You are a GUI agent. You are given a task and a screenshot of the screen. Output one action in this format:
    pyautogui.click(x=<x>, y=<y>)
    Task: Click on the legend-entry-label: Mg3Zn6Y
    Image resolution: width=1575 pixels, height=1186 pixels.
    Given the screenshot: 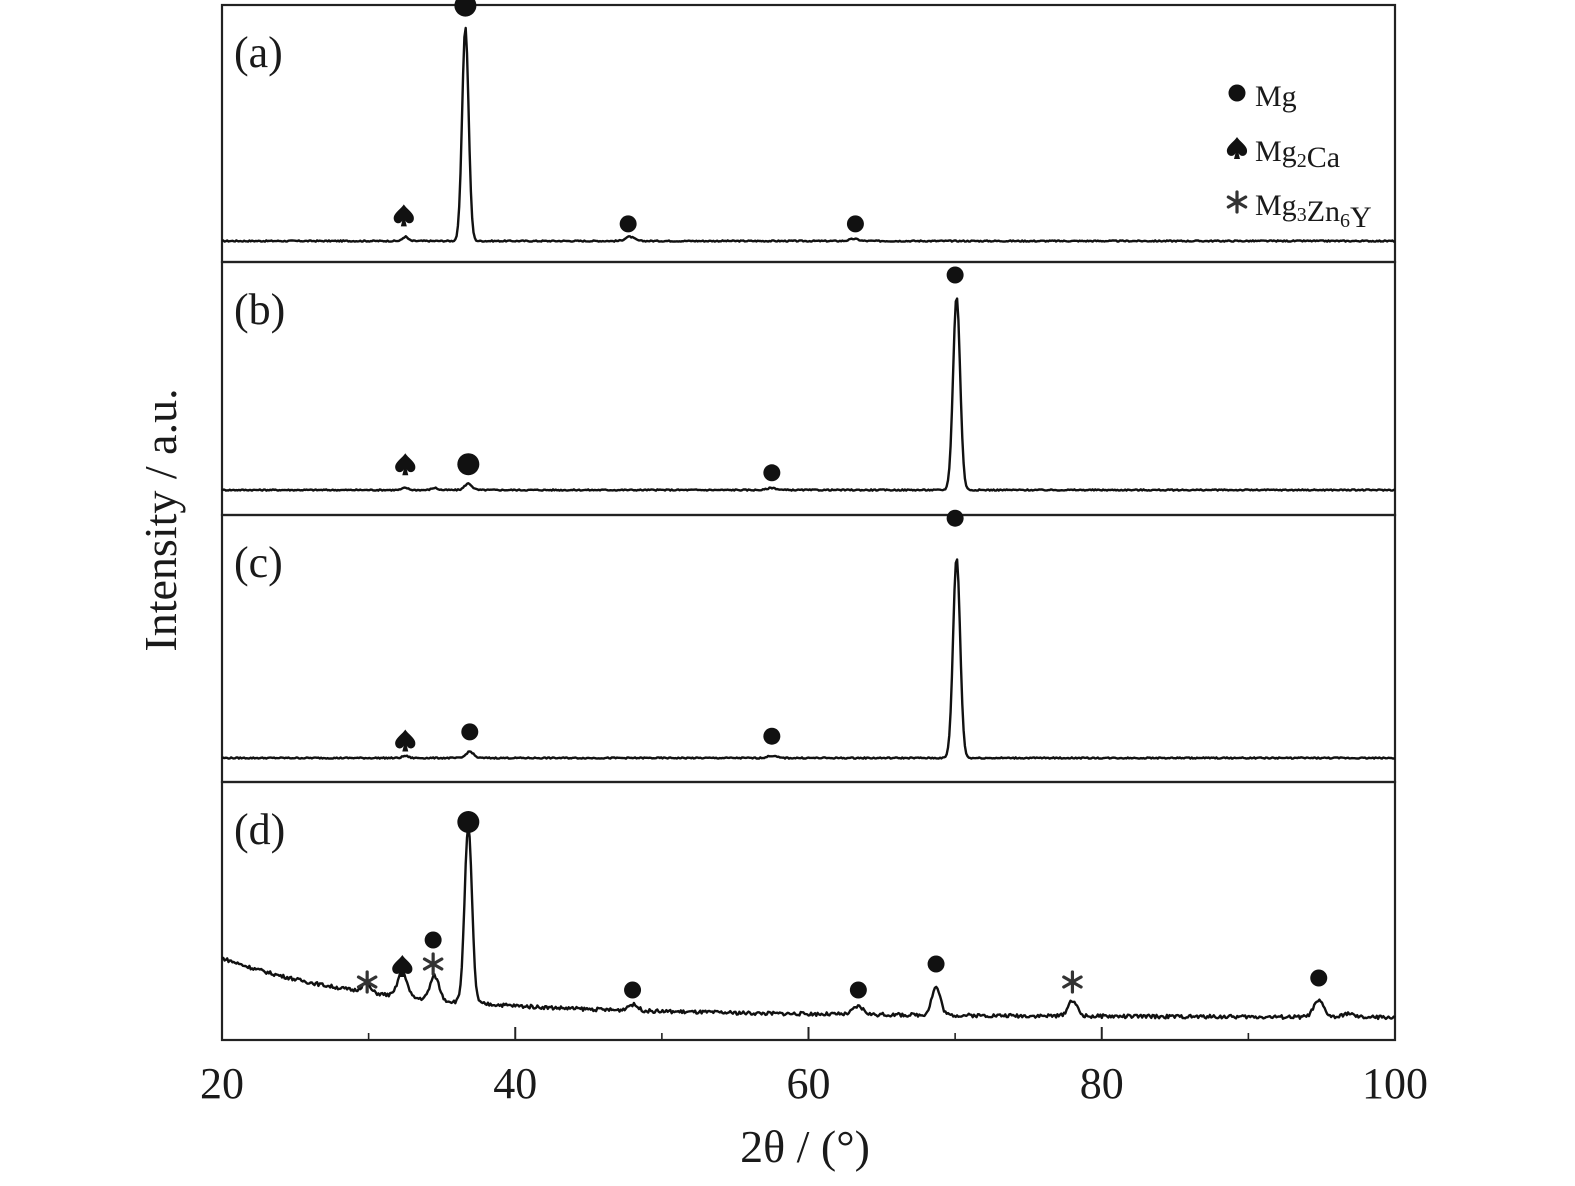 What is the action you would take?
    pyautogui.click(x=1313, y=211)
    